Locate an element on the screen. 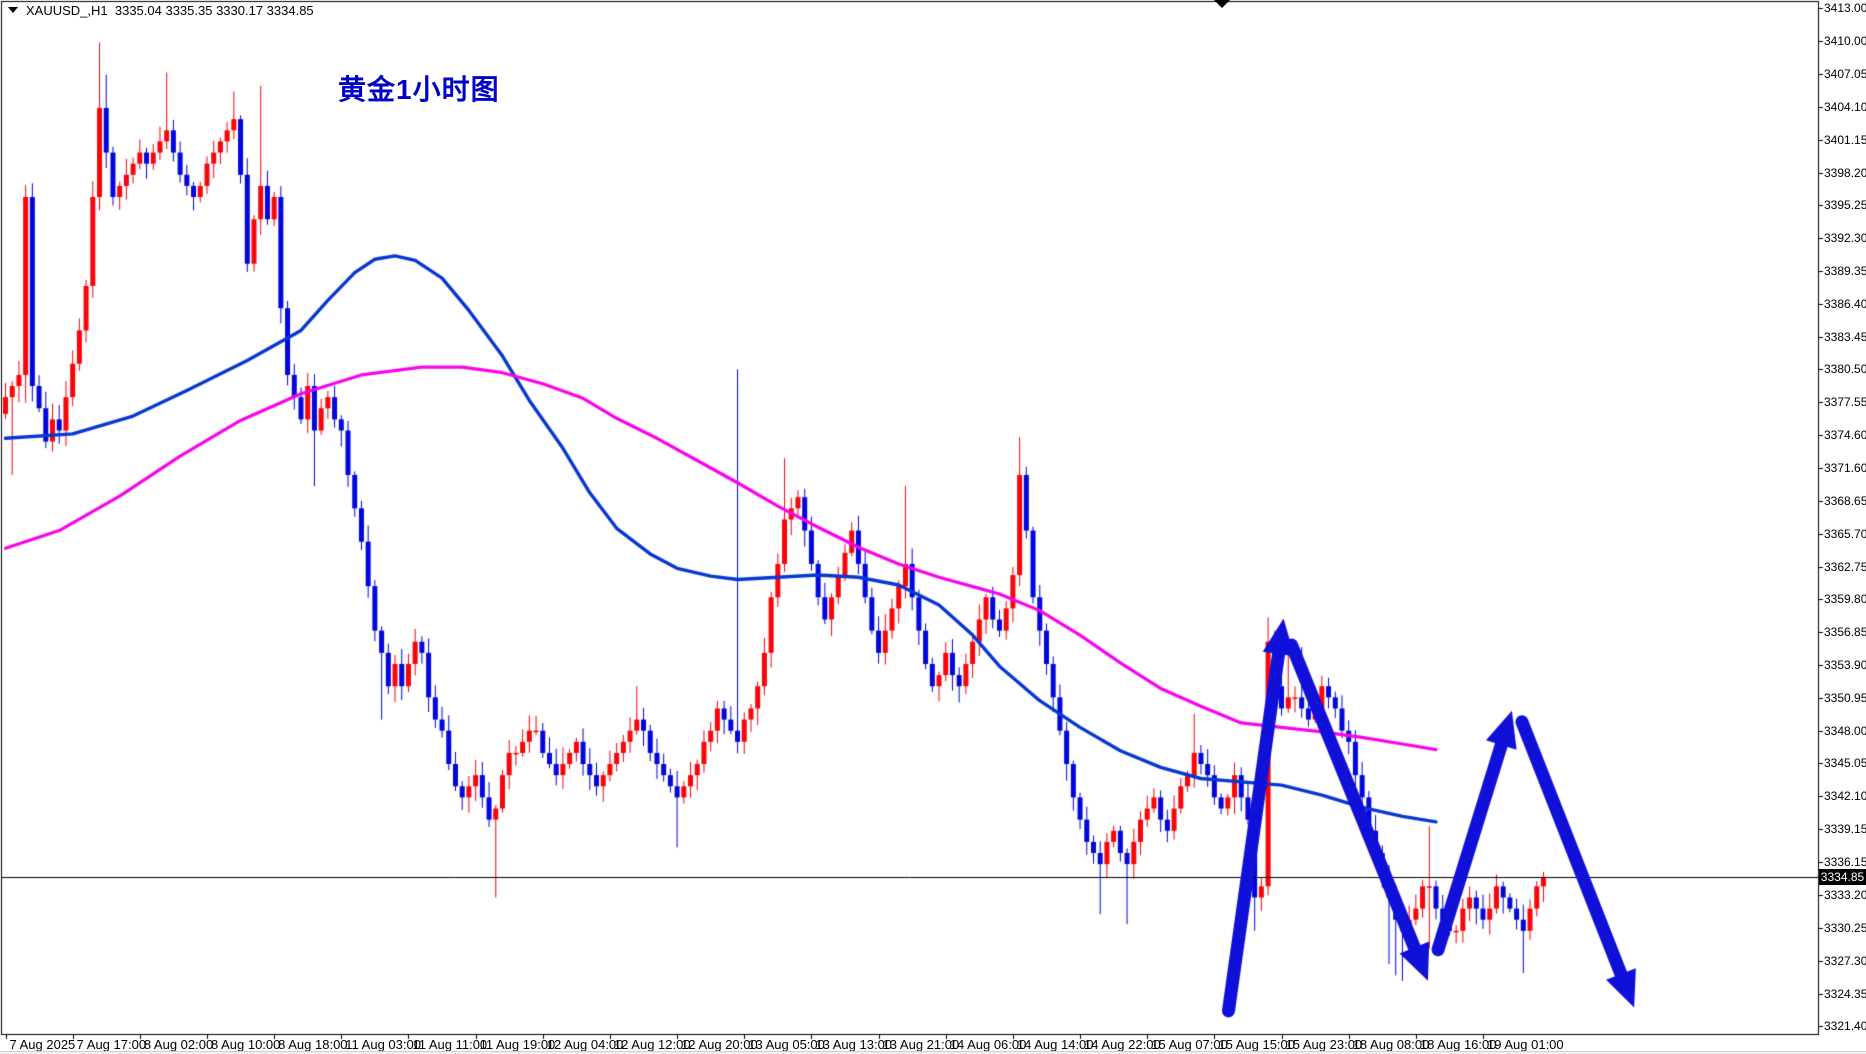  y-axis-label: 3353.90 is located at coordinates (1845, 665).